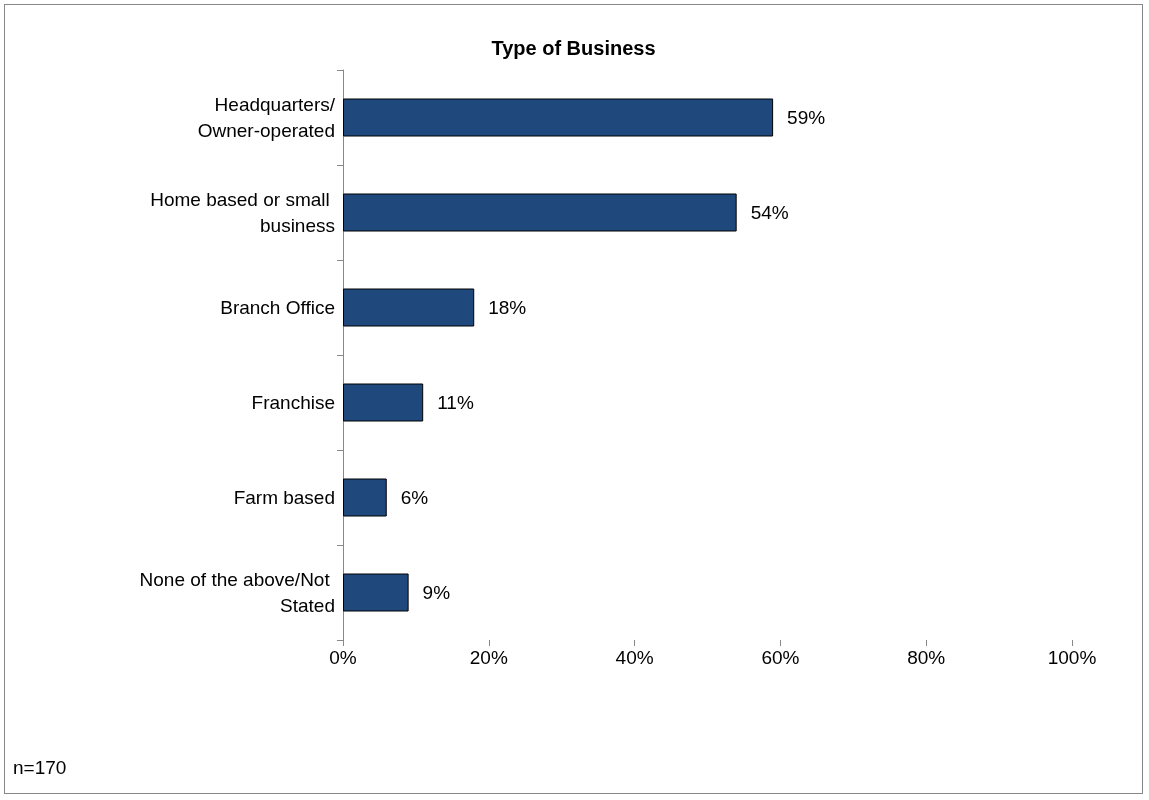 The height and width of the screenshot is (800, 1149). Describe the element at coordinates (573, 48) in the screenshot. I see `chart-title: Type of Business` at that location.